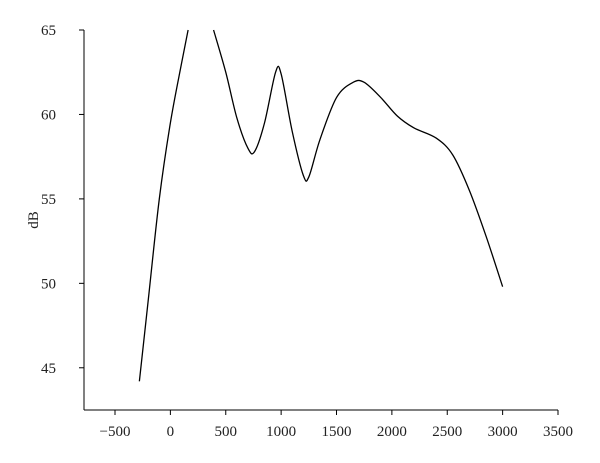 This screenshot has width=600, height=463. I want to click on x-tick-label: 3000, so click(503, 432).